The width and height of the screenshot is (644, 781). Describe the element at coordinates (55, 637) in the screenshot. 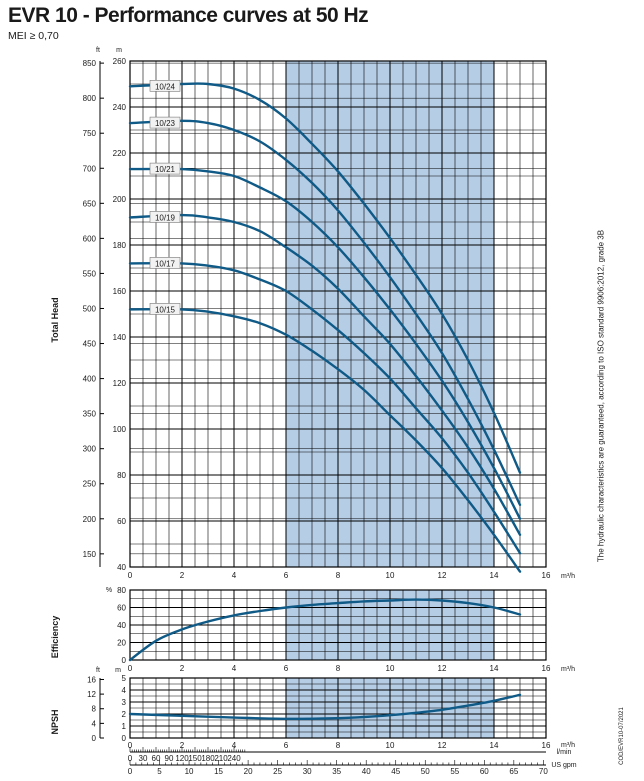

I see `eff-ylabel: Efficiency` at that location.